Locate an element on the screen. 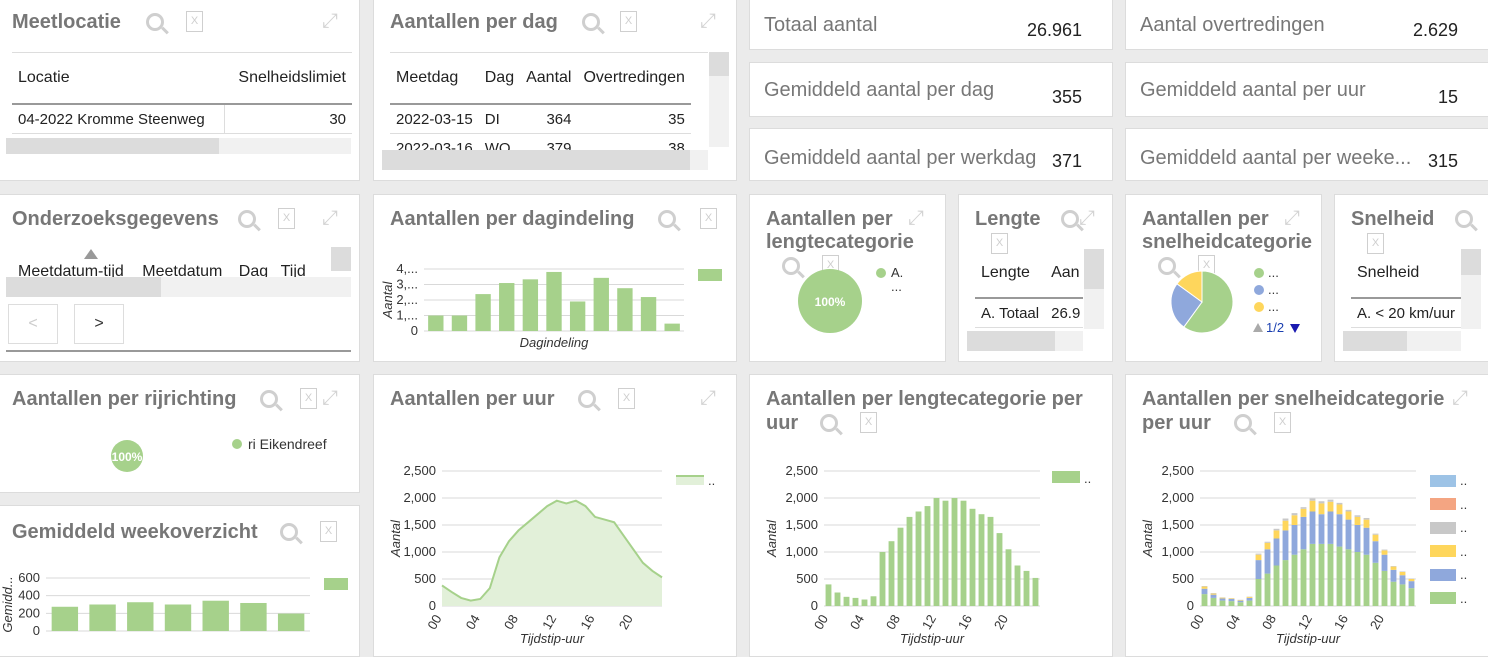  column-header: Snelheid is located at coordinates (1406, 273).